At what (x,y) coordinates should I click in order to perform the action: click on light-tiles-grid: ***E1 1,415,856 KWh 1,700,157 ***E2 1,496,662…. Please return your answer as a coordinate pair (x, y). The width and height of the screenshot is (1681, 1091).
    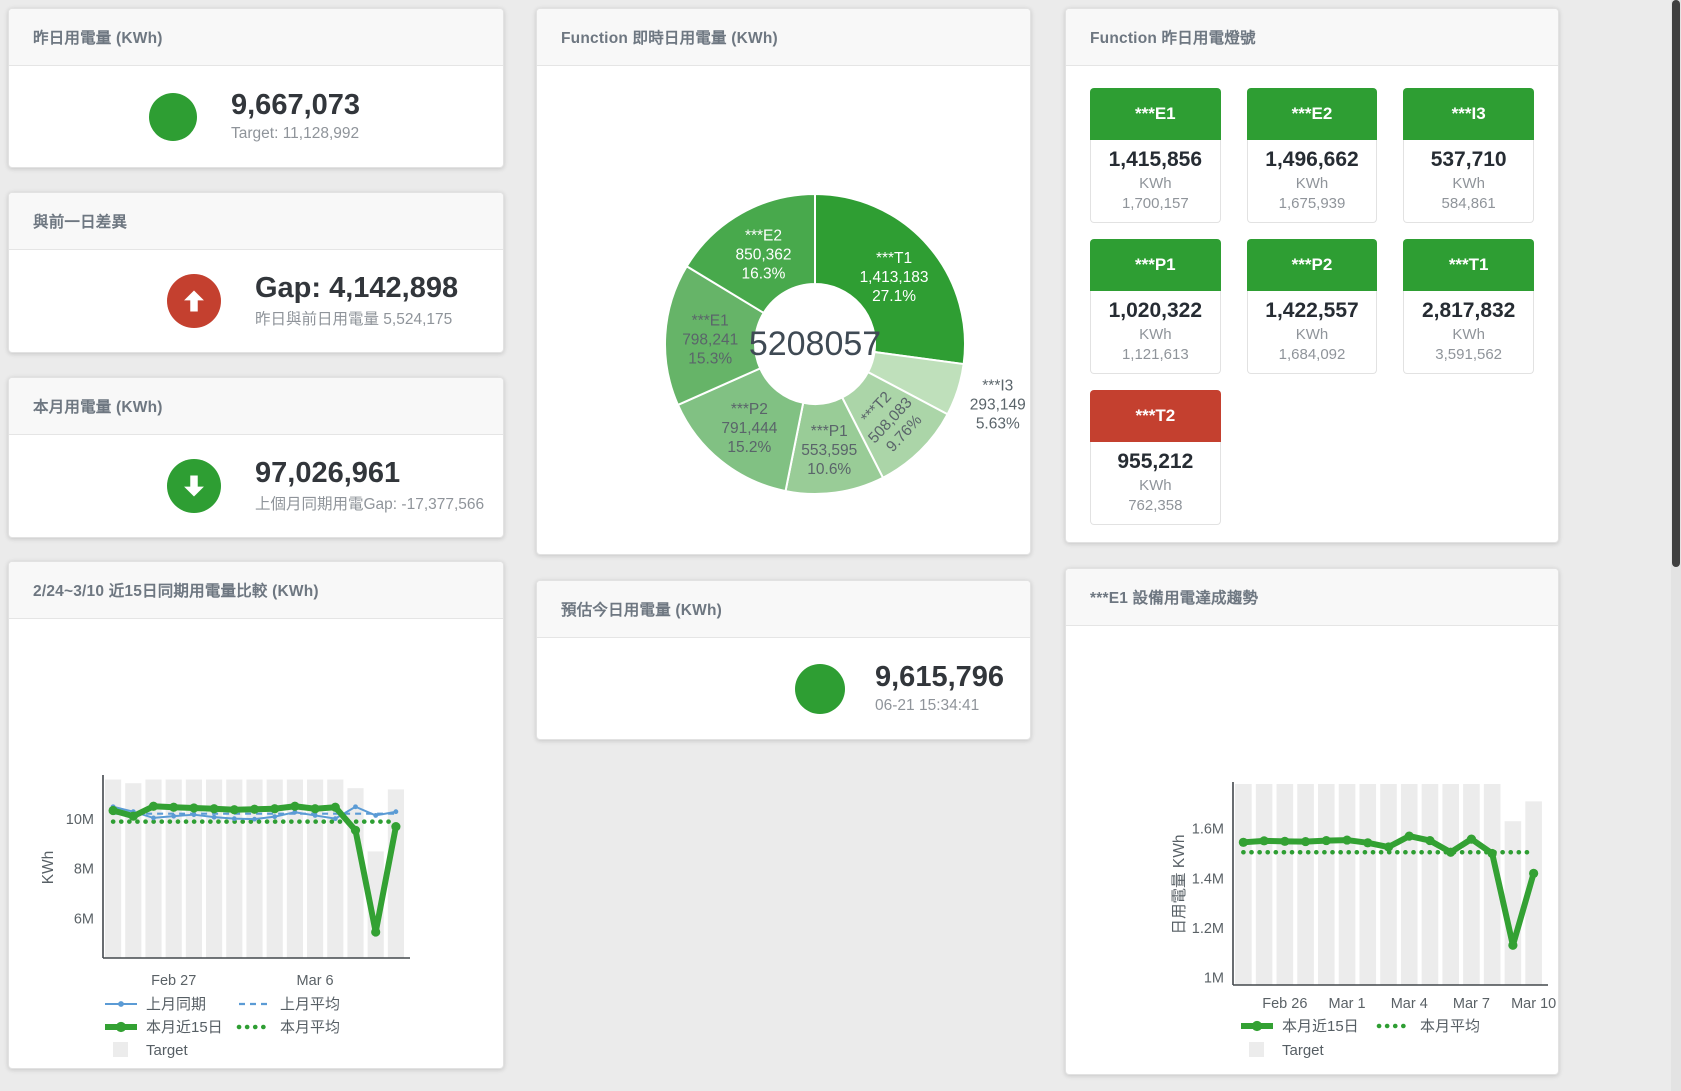
    Looking at the image, I should click on (1312, 295).